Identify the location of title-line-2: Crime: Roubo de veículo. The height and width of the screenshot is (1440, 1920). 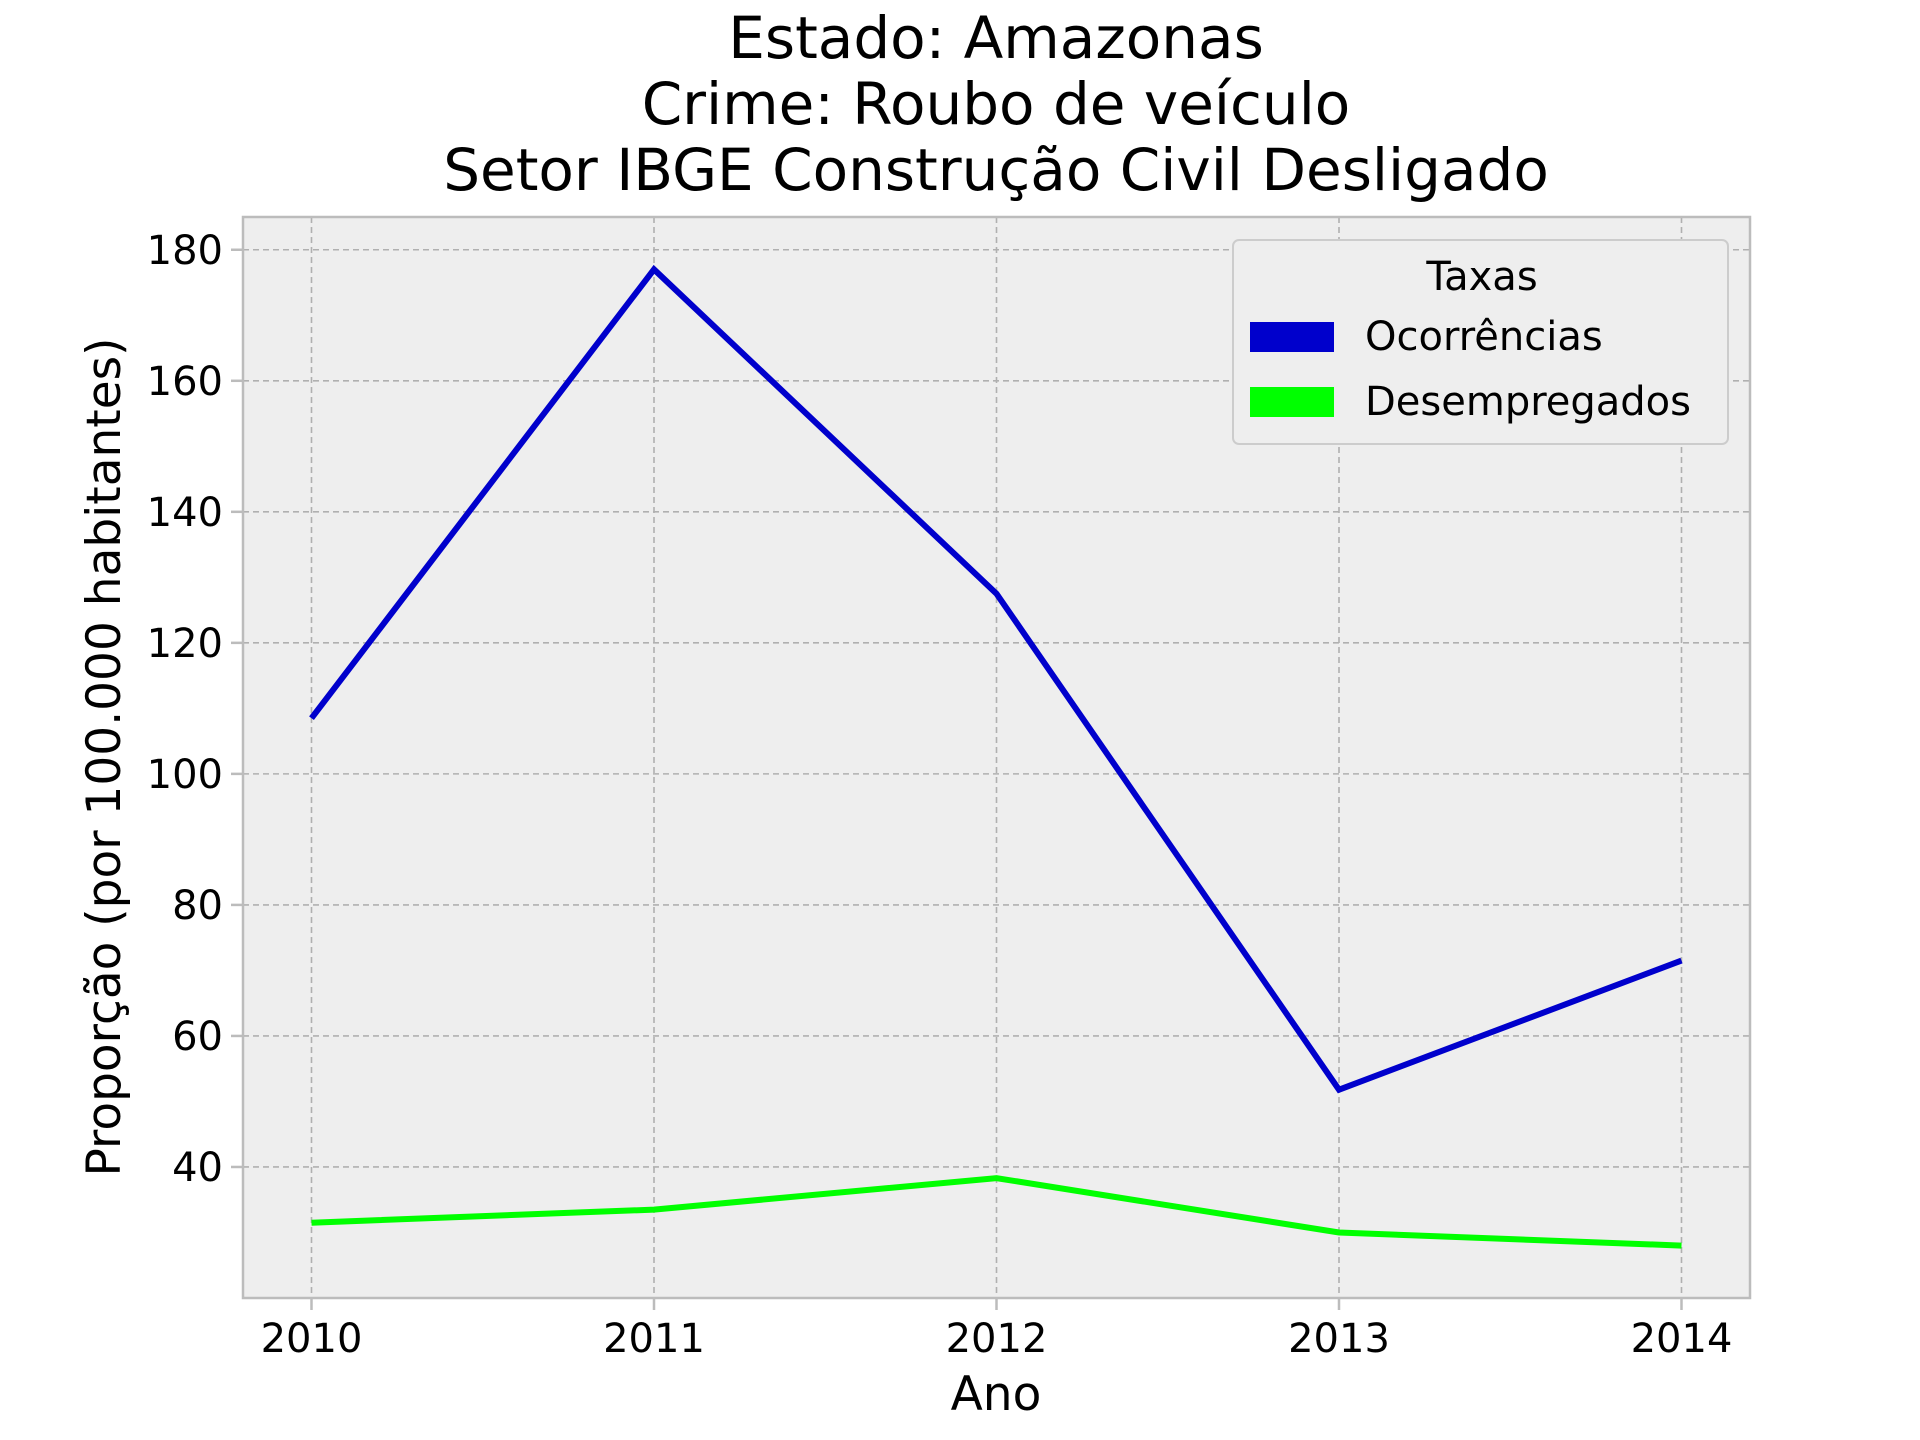
(996, 104).